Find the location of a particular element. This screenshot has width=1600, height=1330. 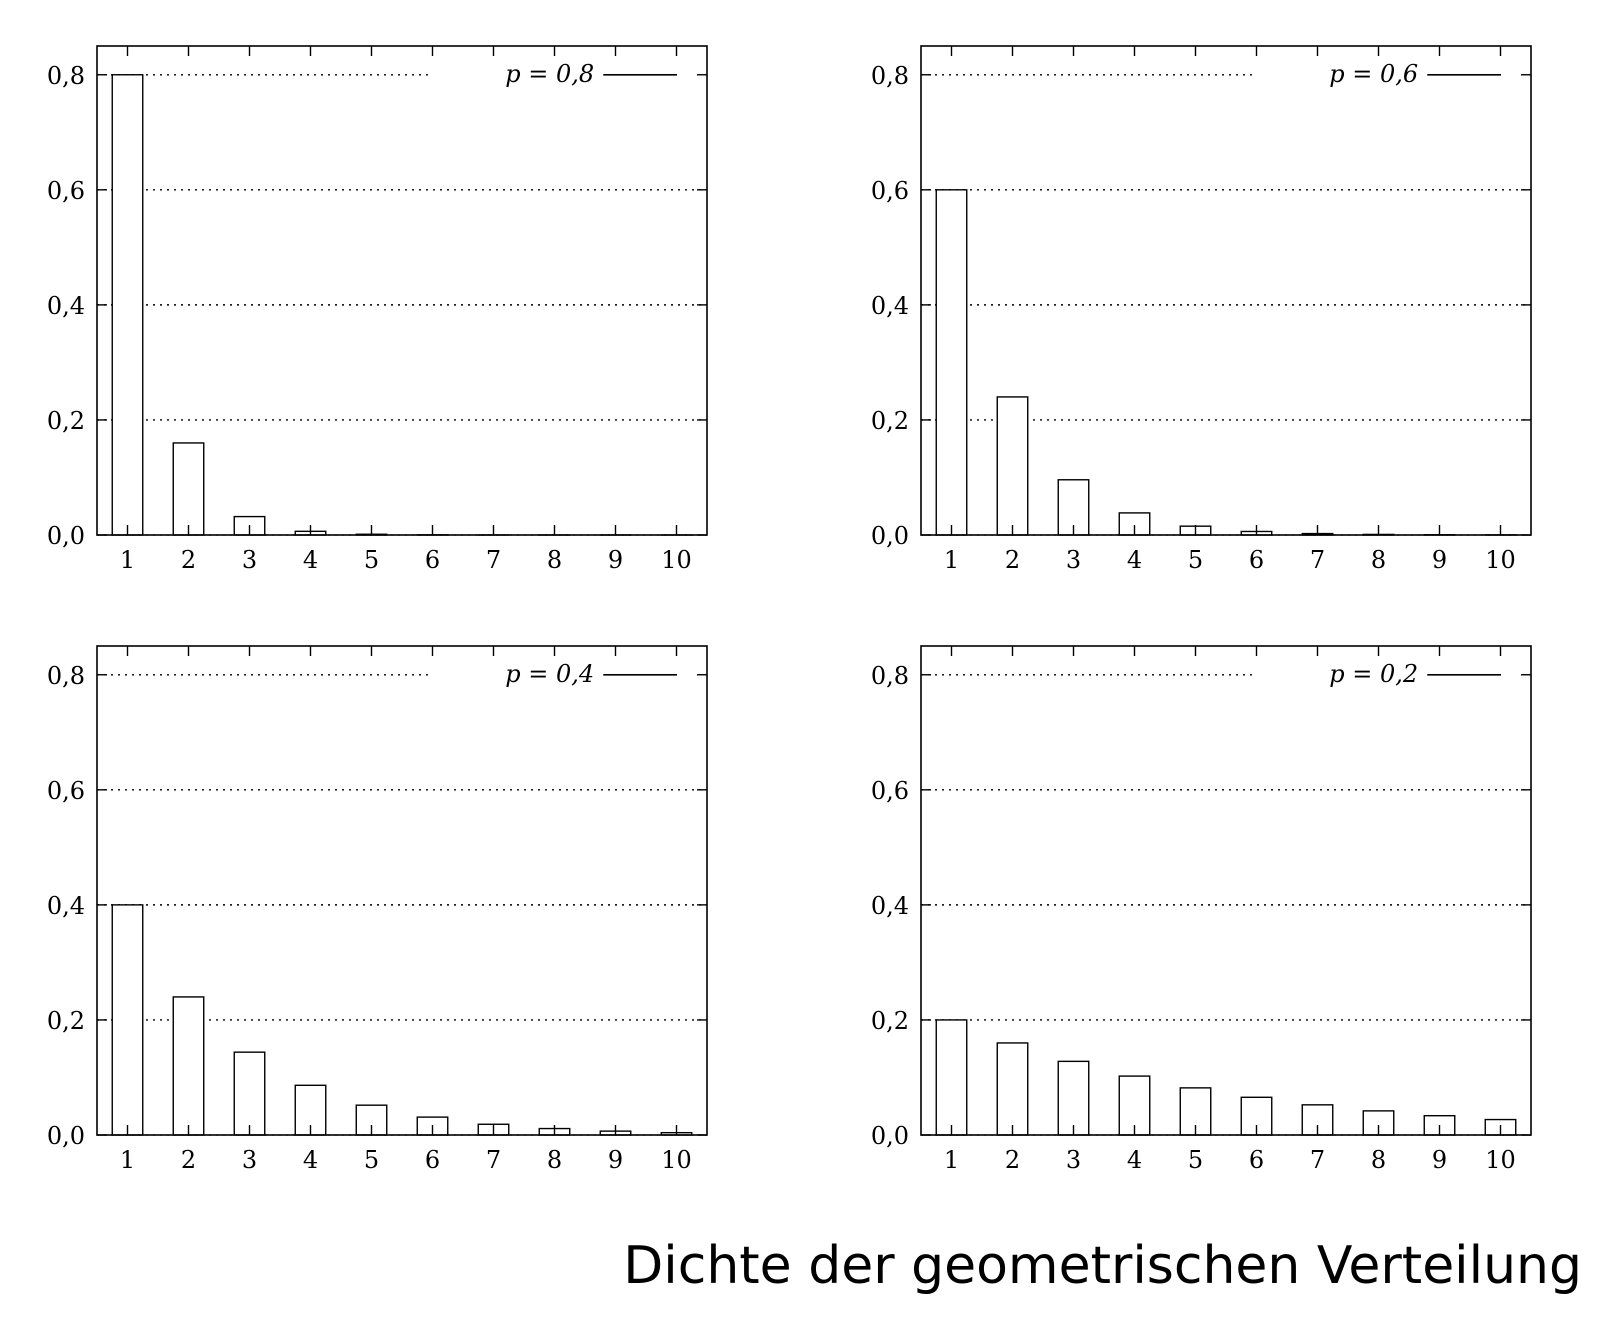

legend-label: p = 0,2 is located at coordinates (1373, 674).